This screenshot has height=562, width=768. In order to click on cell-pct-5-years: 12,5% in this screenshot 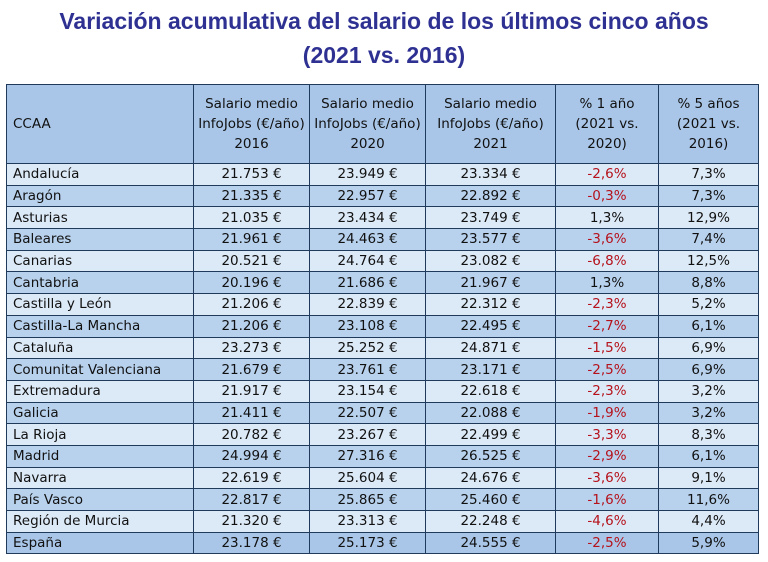, I will do `click(708, 261)`.